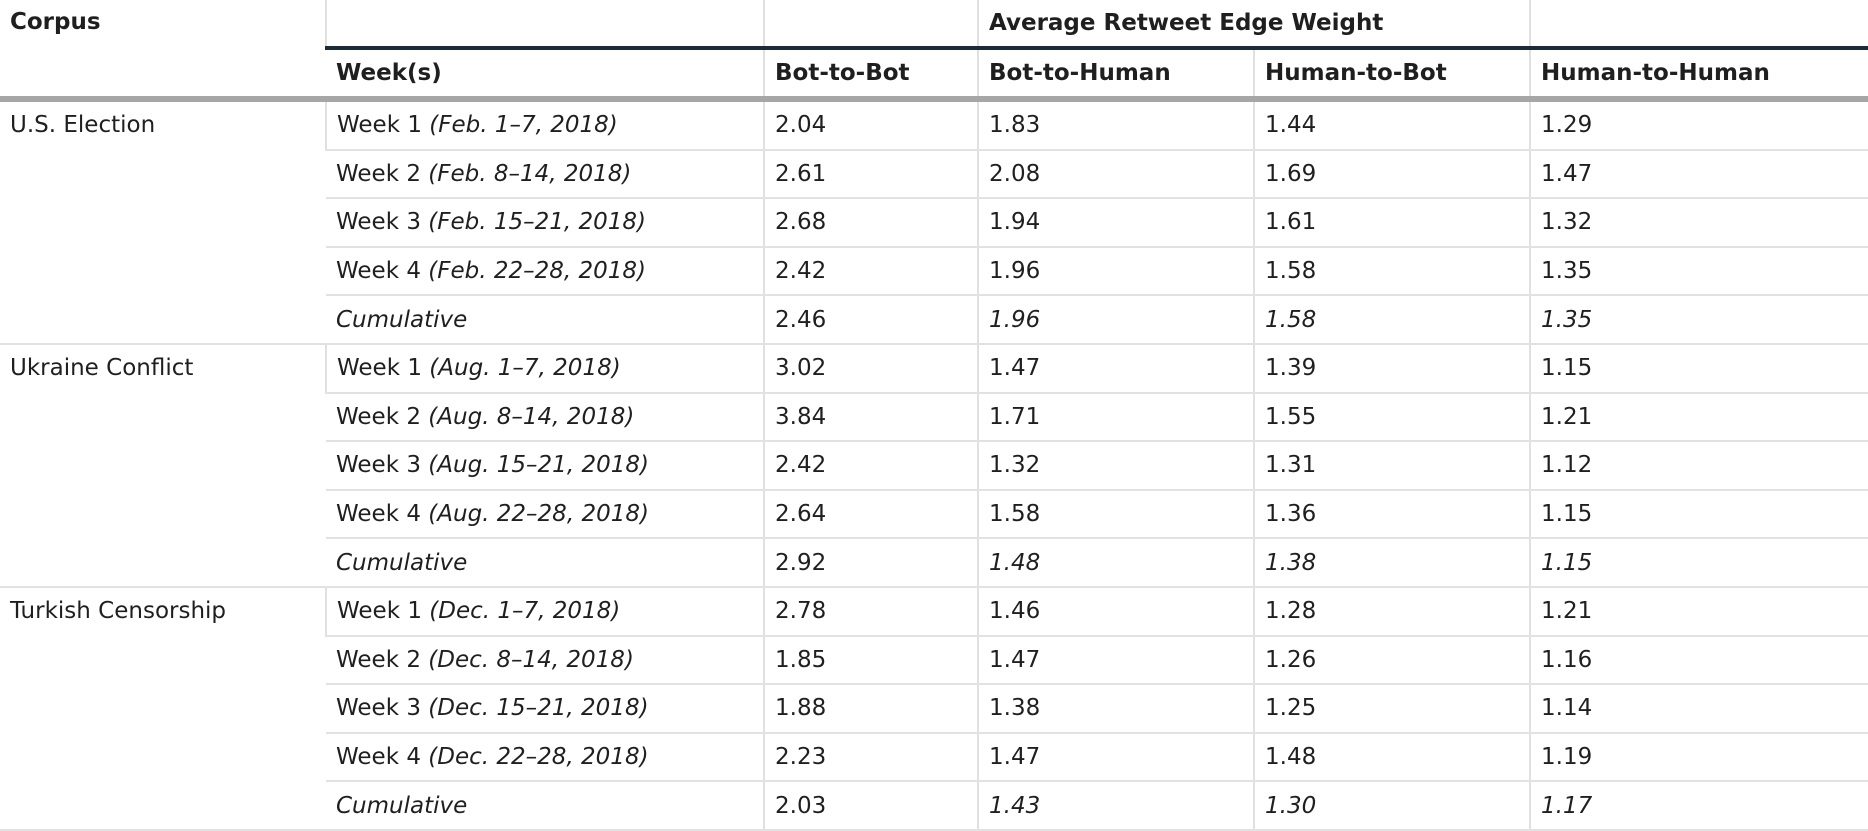 Image resolution: width=1868 pixels, height=831 pixels. Describe the element at coordinates (870, 417) in the screenshot. I see `bot-to-bot-value: 3.84` at that location.